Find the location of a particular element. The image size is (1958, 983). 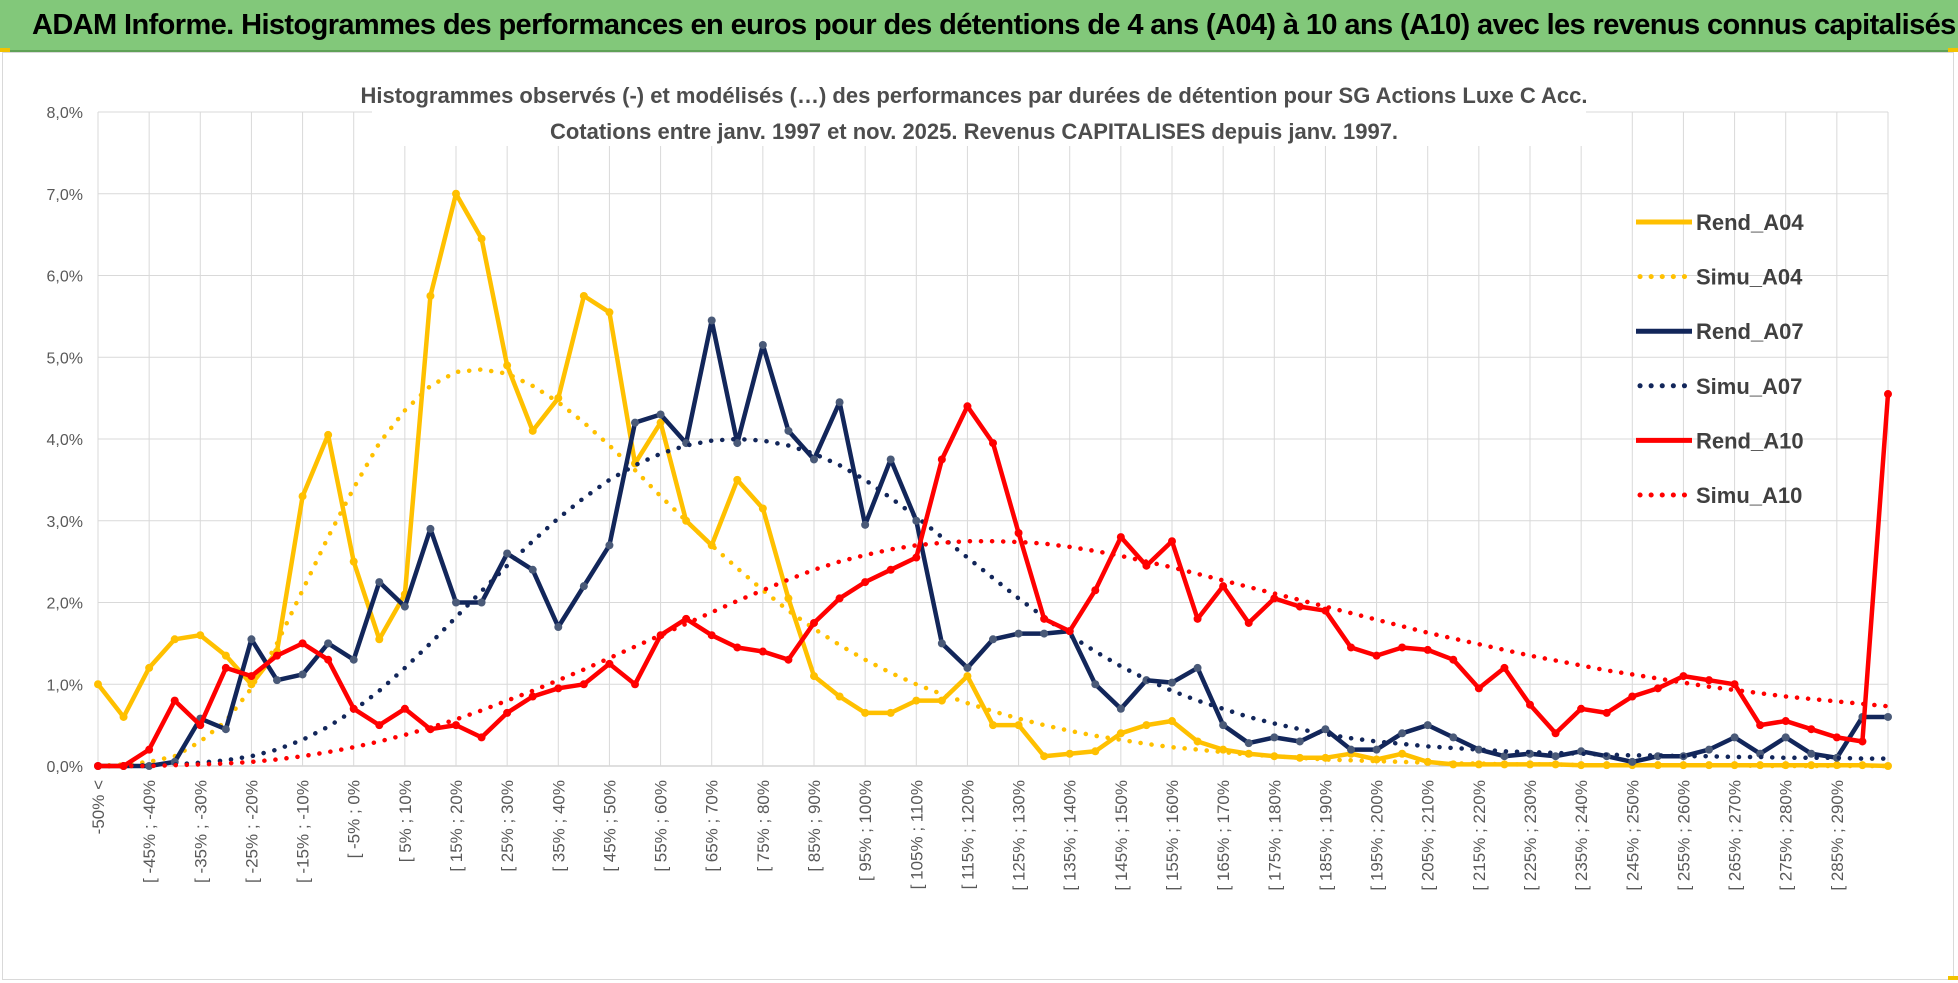

legend-label-rend-a04: Rend_A04 is located at coordinates (1750, 222).